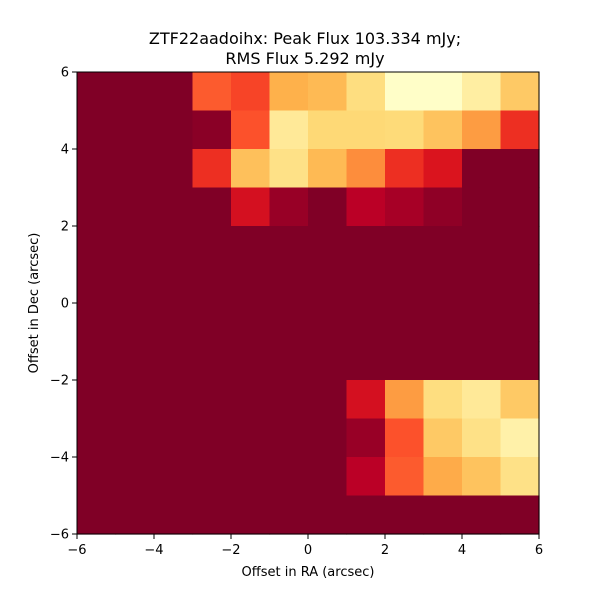 The height and width of the screenshot is (600, 600). I want to click on x-axis-ticks: −6 −4 −2 0 2 4 6, so click(305, 546).